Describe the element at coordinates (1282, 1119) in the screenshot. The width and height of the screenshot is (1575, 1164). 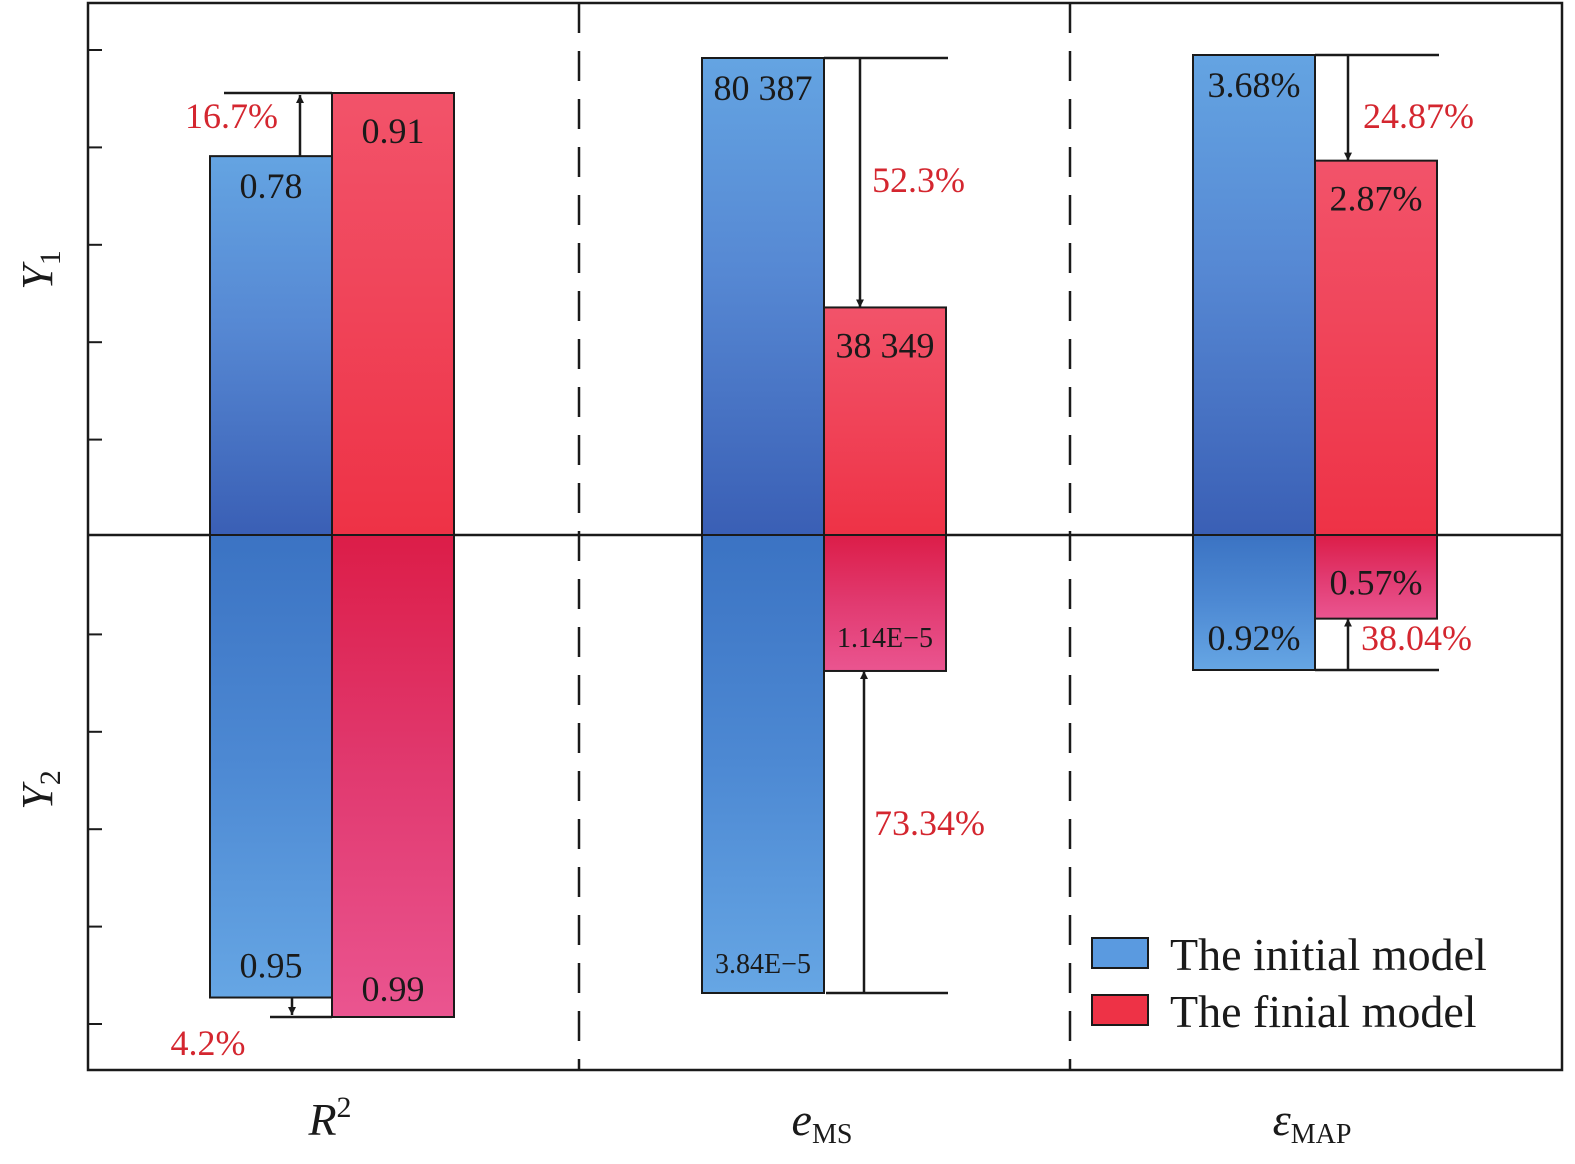
I see `x-category-label-emap-main: ε` at that location.